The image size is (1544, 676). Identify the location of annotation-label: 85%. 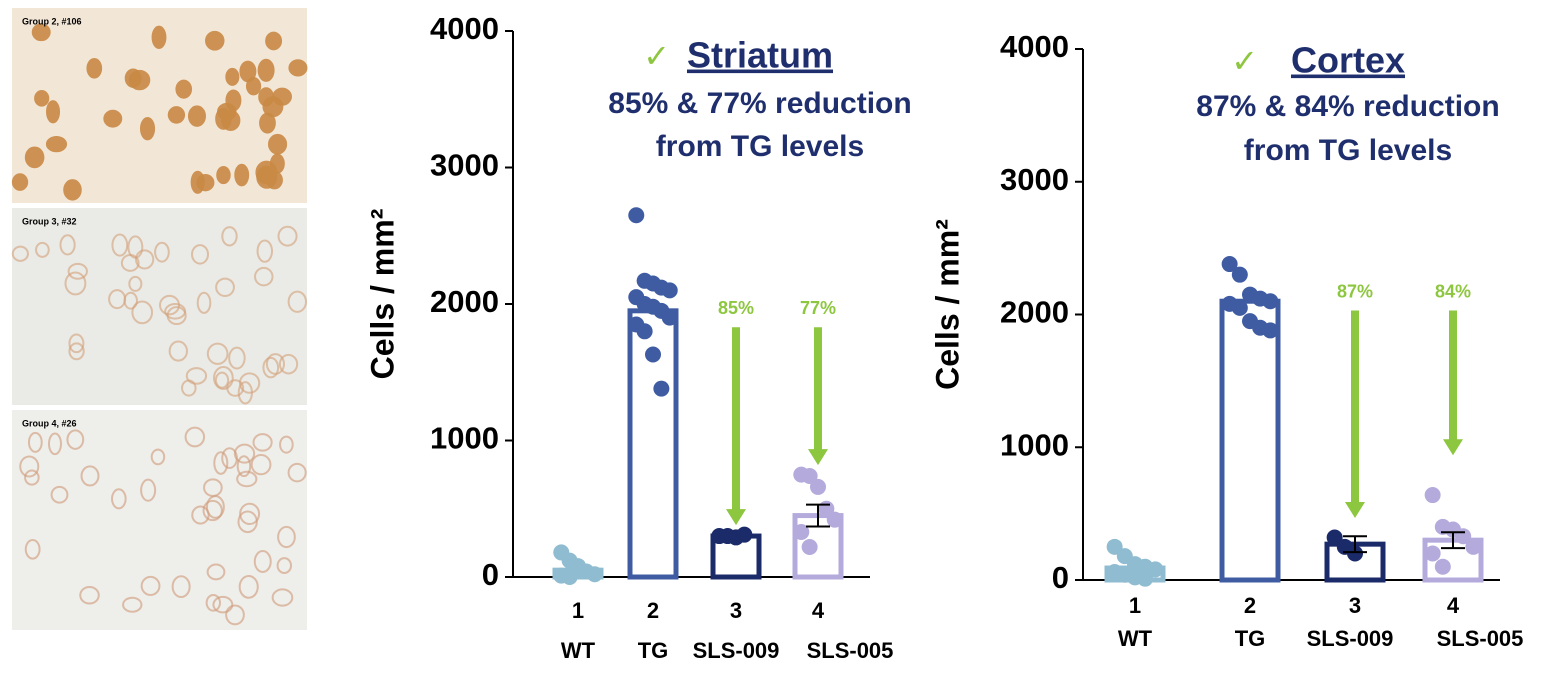
(736, 308).